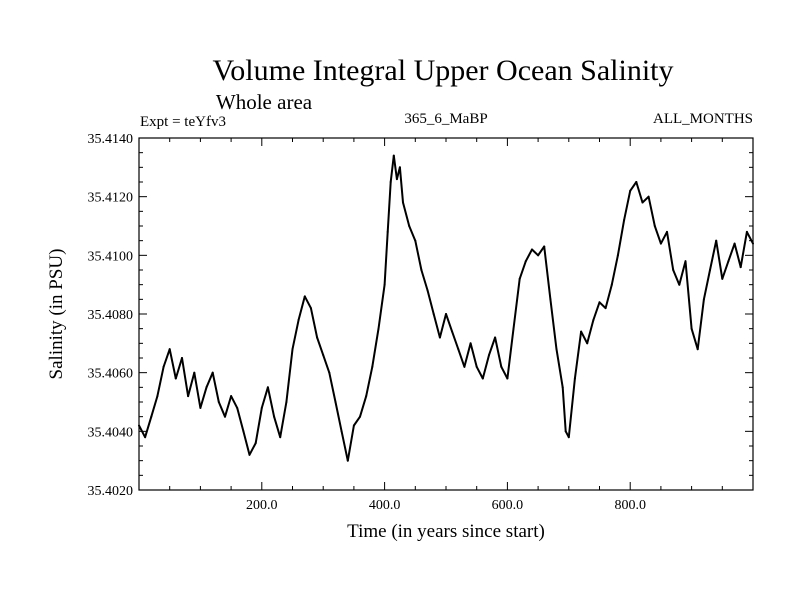 Image resolution: width=800 pixels, height=600 pixels. What do you see at coordinates (508, 505) in the screenshot?
I see `x-tick-label: 600.0` at bounding box center [508, 505].